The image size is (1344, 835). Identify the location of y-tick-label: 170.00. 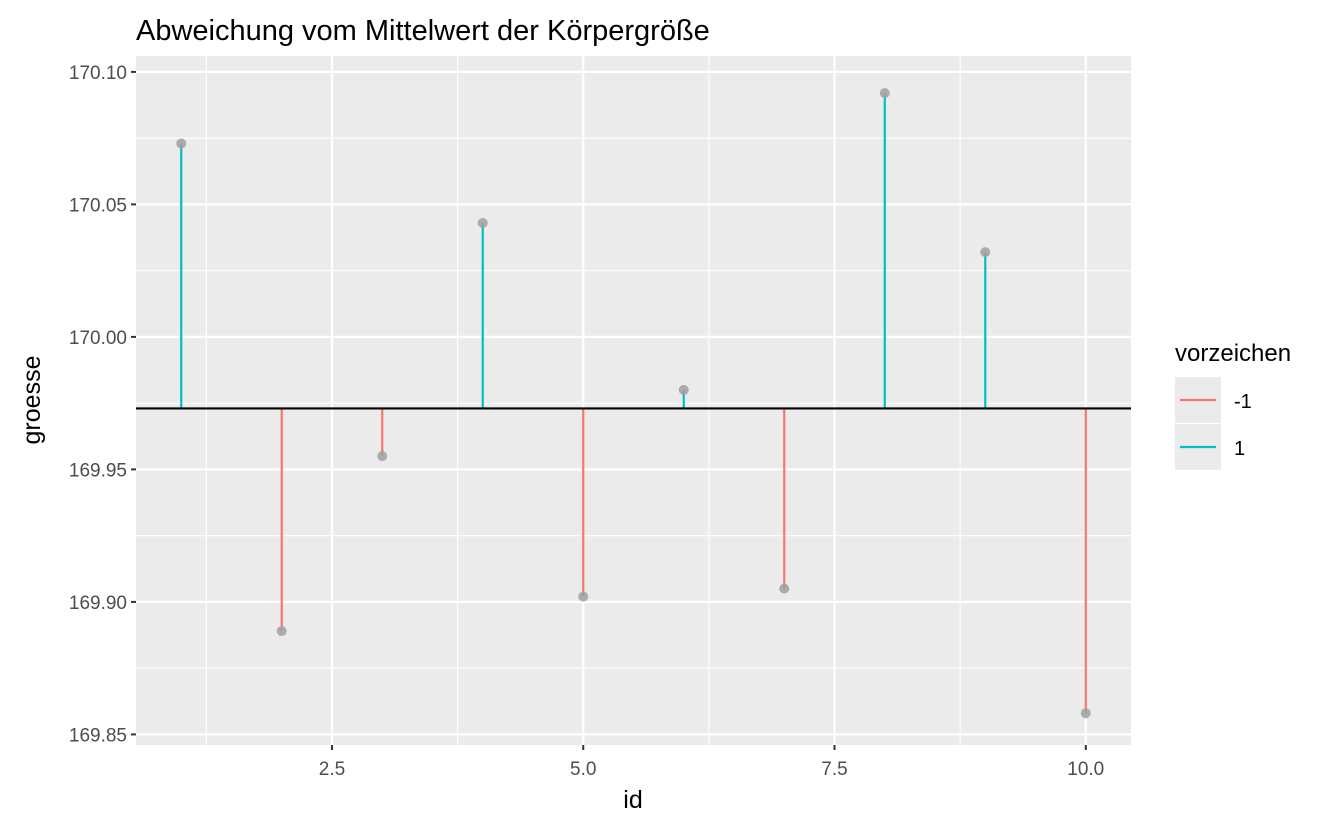
(98, 338).